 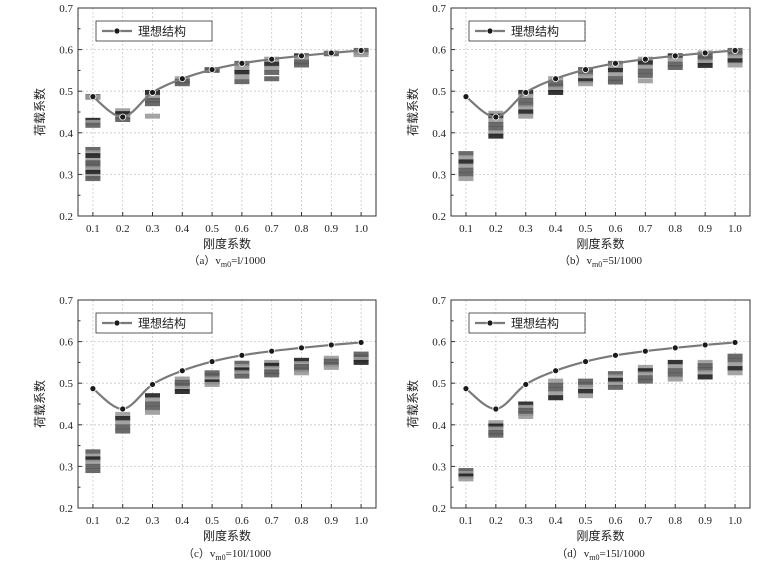 What do you see at coordinates (248, 261) in the screenshot?
I see `caption-value: =l/1000` at bounding box center [248, 261].